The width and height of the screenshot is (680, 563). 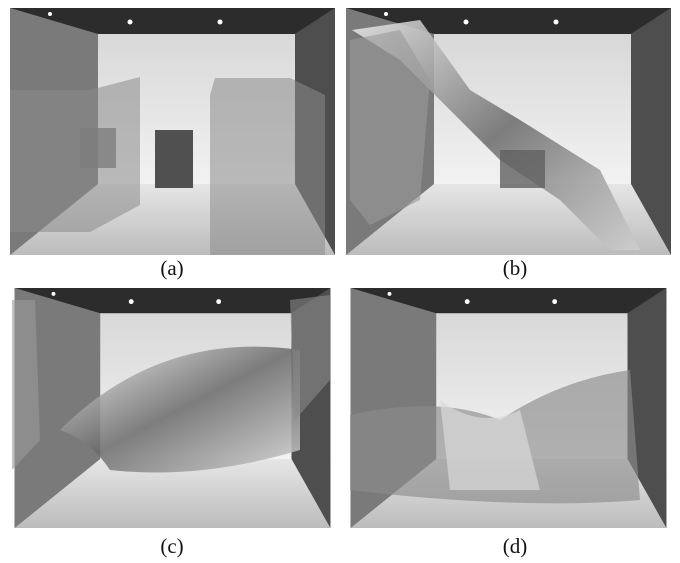 What do you see at coordinates (515, 268) in the screenshot?
I see `caption: (b)` at bounding box center [515, 268].